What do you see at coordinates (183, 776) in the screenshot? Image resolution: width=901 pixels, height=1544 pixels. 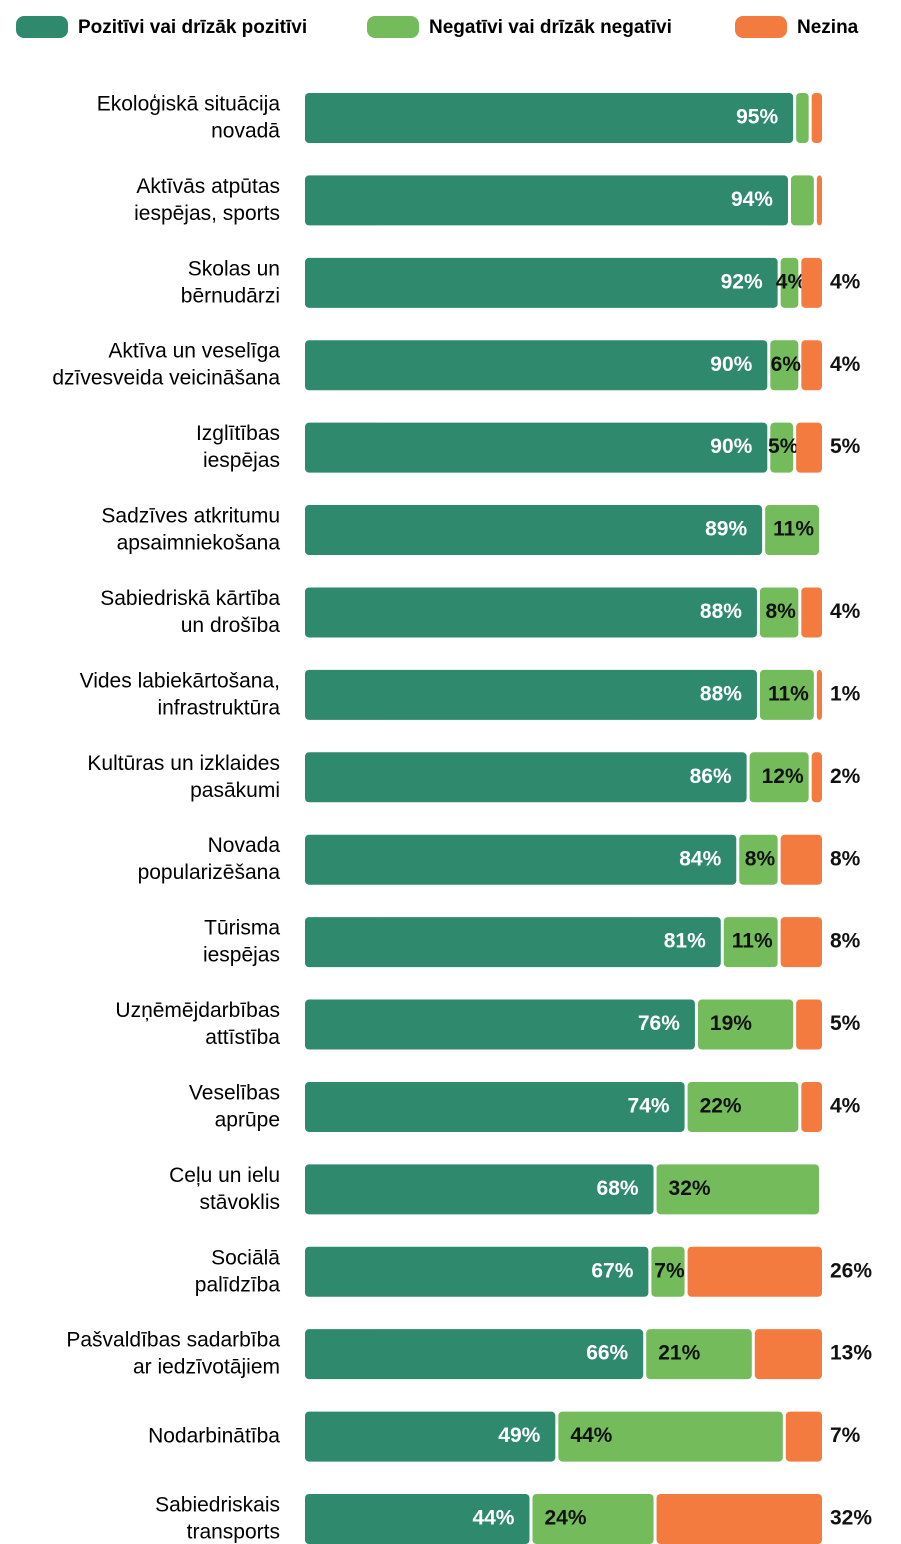 I see `category-label: Kultūras un izklaides pasākumi` at bounding box center [183, 776].